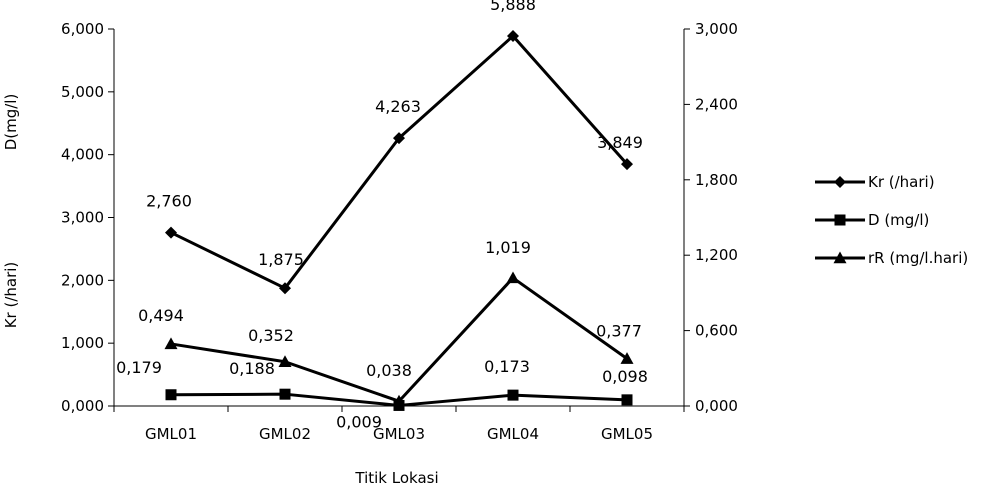  What do you see at coordinates (918, 258) in the screenshot?
I see `legend-label: rR (mg/l.hari)` at bounding box center [918, 258].